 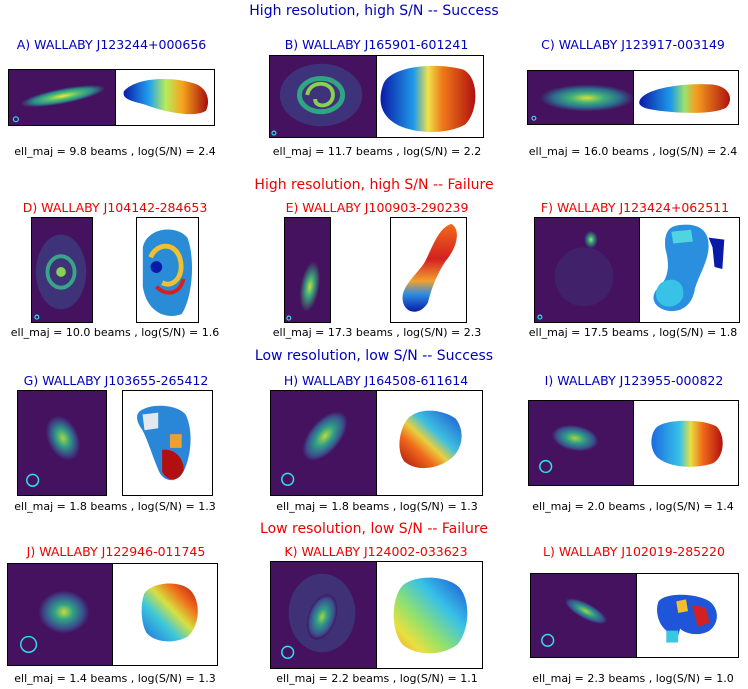 What do you see at coordinates (587, 270) in the screenshot?
I see `moment0-map-f` at bounding box center [587, 270].